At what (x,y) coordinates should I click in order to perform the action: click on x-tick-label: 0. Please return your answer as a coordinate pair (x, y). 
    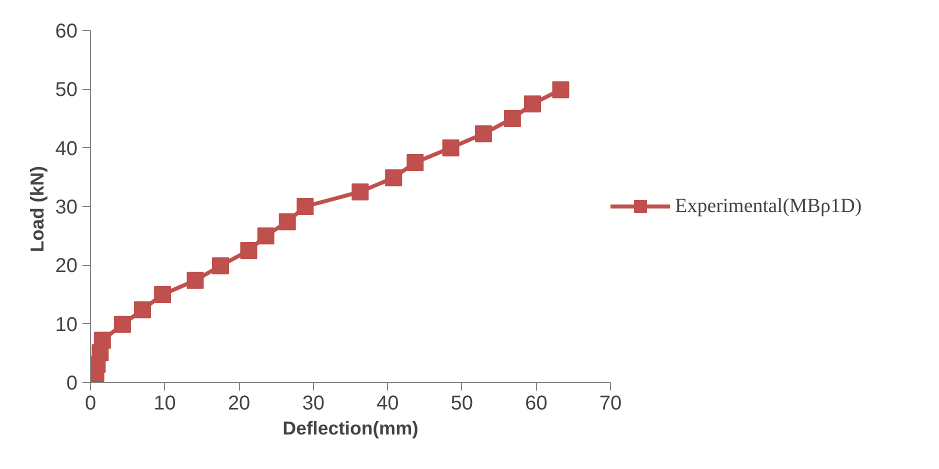
    Looking at the image, I should click on (90, 403).